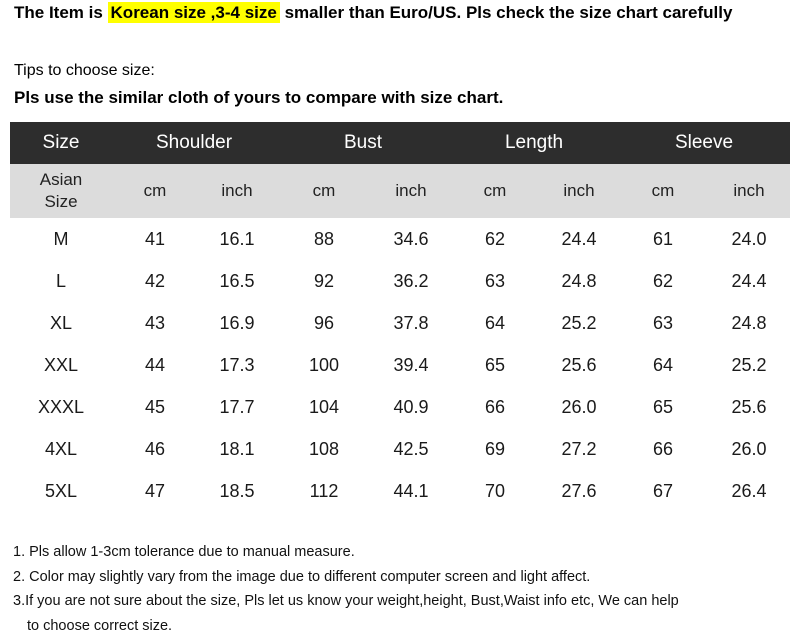 The image size is (800, 638). What do you see at coordinates (749, 239) in the screenshot?
I see `value-cell: 24.0` at bounding box center [749, 239].